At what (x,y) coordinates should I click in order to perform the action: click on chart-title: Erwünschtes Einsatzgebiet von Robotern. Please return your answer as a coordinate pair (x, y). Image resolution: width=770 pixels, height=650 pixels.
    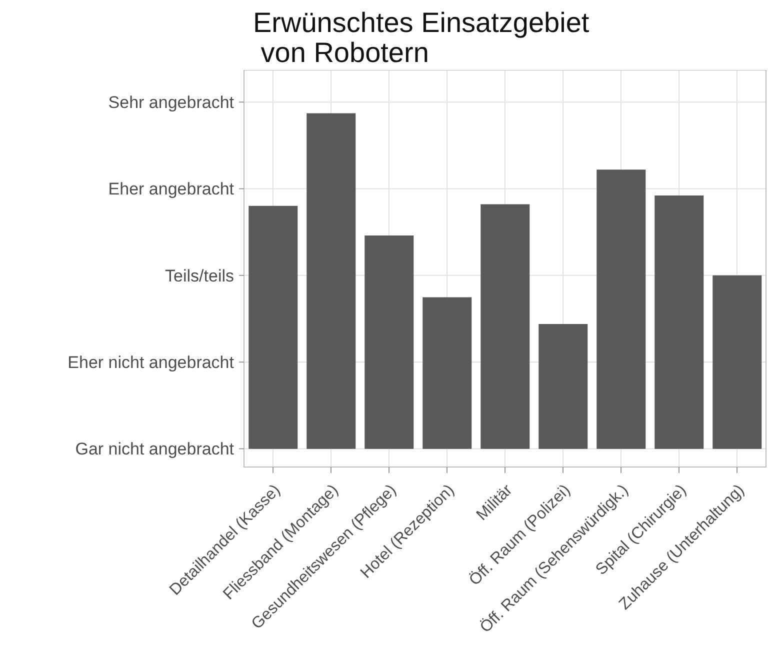
    Looking at the image, I should click on (421, 38).